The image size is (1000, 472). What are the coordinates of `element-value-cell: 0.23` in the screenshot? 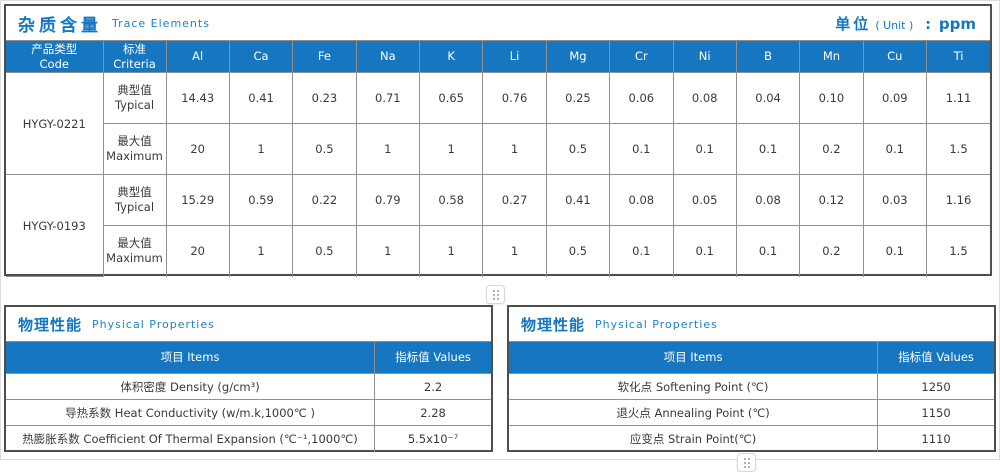 It's located at (324, 98).